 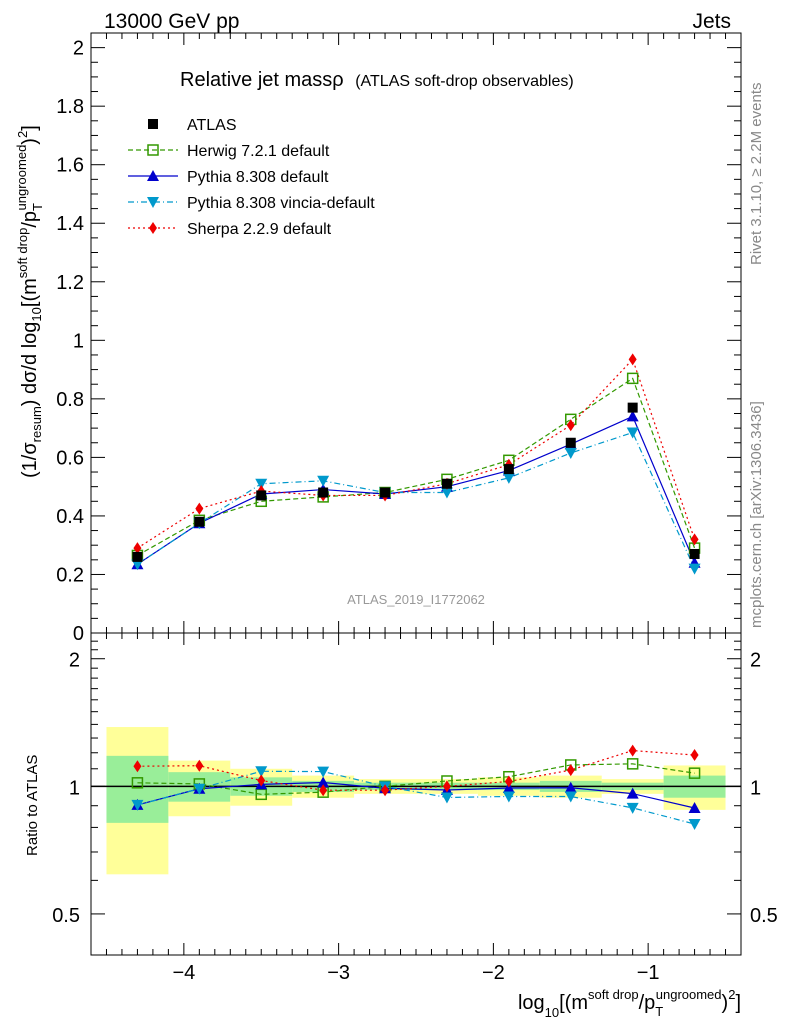 What do you see at coordinates (78, 49) in the screenshot?
I see `y-tick-label: 2` at bounding box center [78, 49].